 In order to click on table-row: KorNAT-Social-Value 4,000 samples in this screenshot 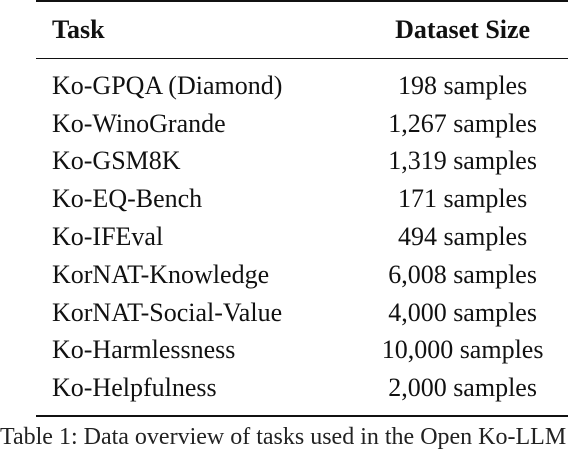, I will do `click(302, 313)`.